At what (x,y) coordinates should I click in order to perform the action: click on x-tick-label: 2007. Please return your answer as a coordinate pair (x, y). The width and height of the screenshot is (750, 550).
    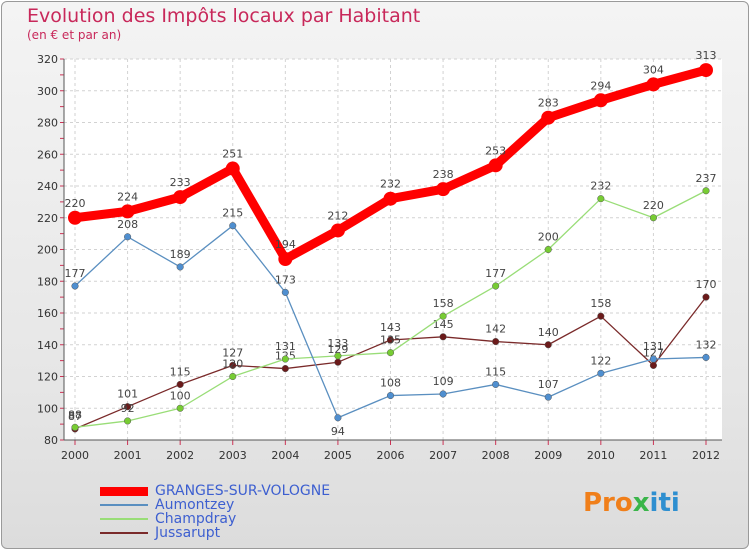
    Looking at the image, I should click on (443, 455).